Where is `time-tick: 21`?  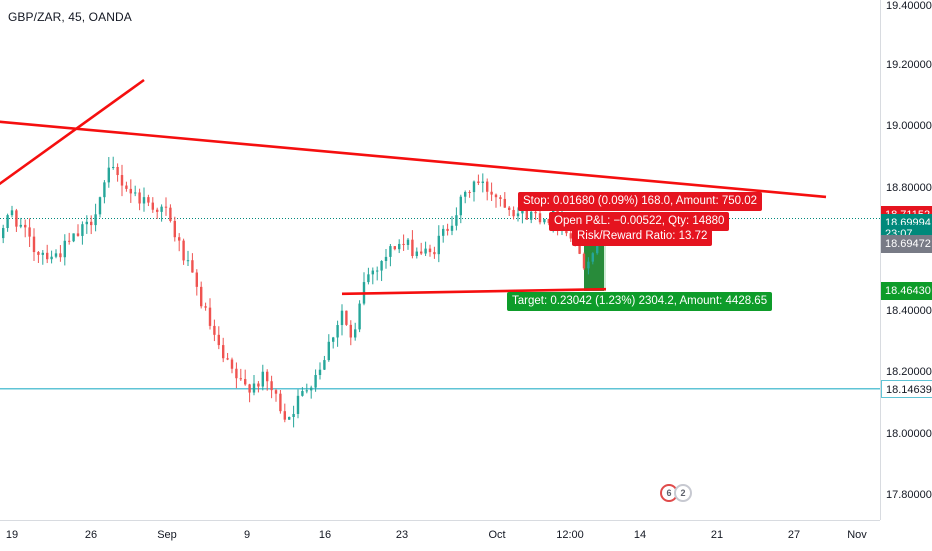 time-tick: 21 is located at coordinates (717, 535).